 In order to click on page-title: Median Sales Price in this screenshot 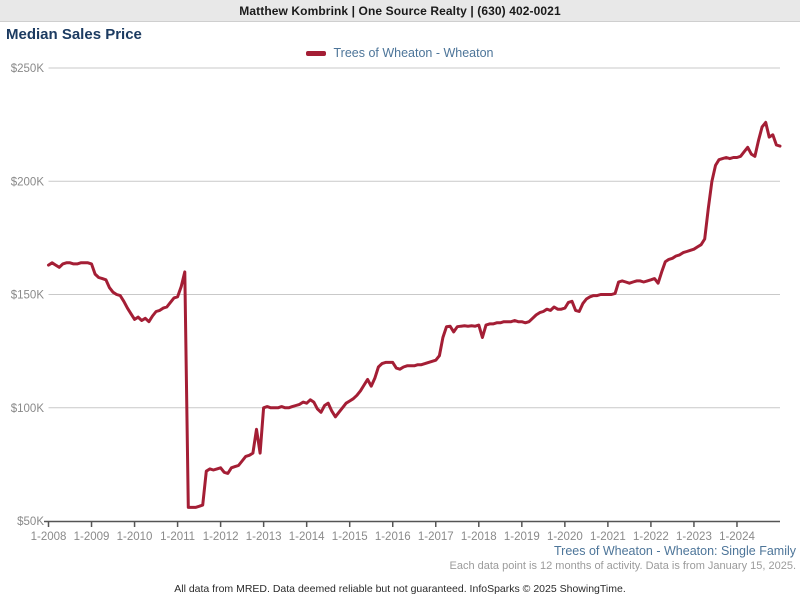, I will do `click(74, 34)`.